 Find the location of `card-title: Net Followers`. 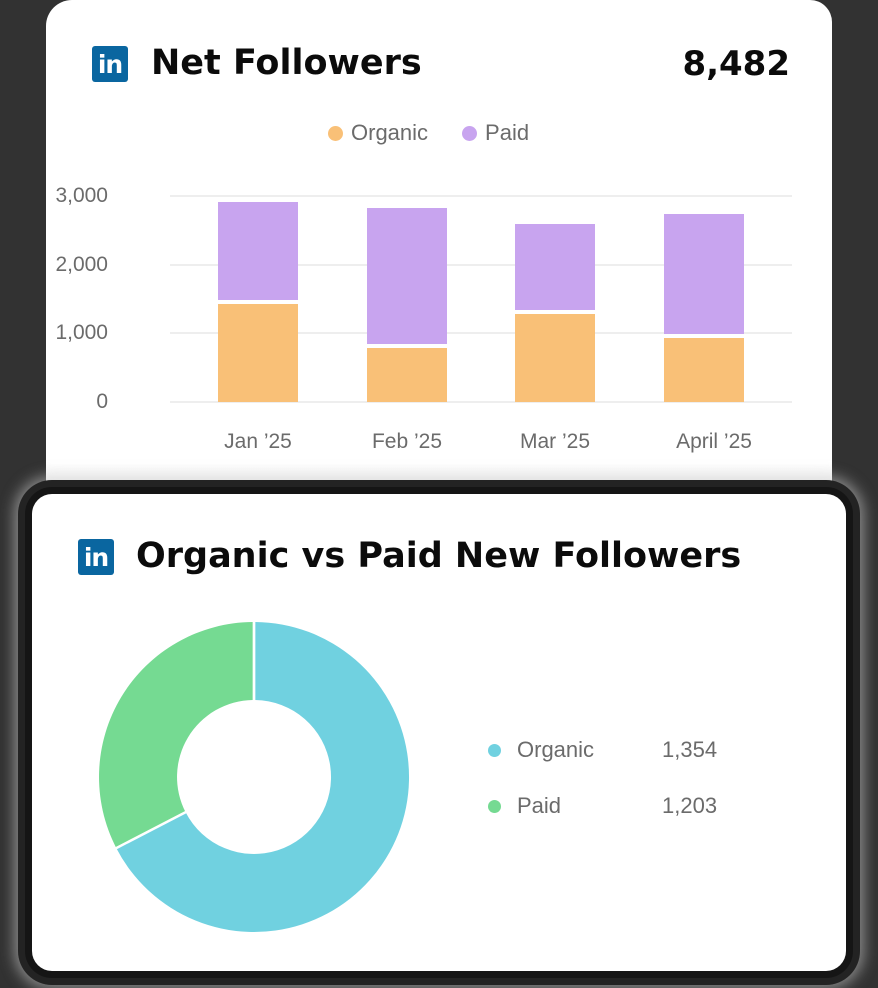

card-title: Net Followers is located at coordinates (286, 63).